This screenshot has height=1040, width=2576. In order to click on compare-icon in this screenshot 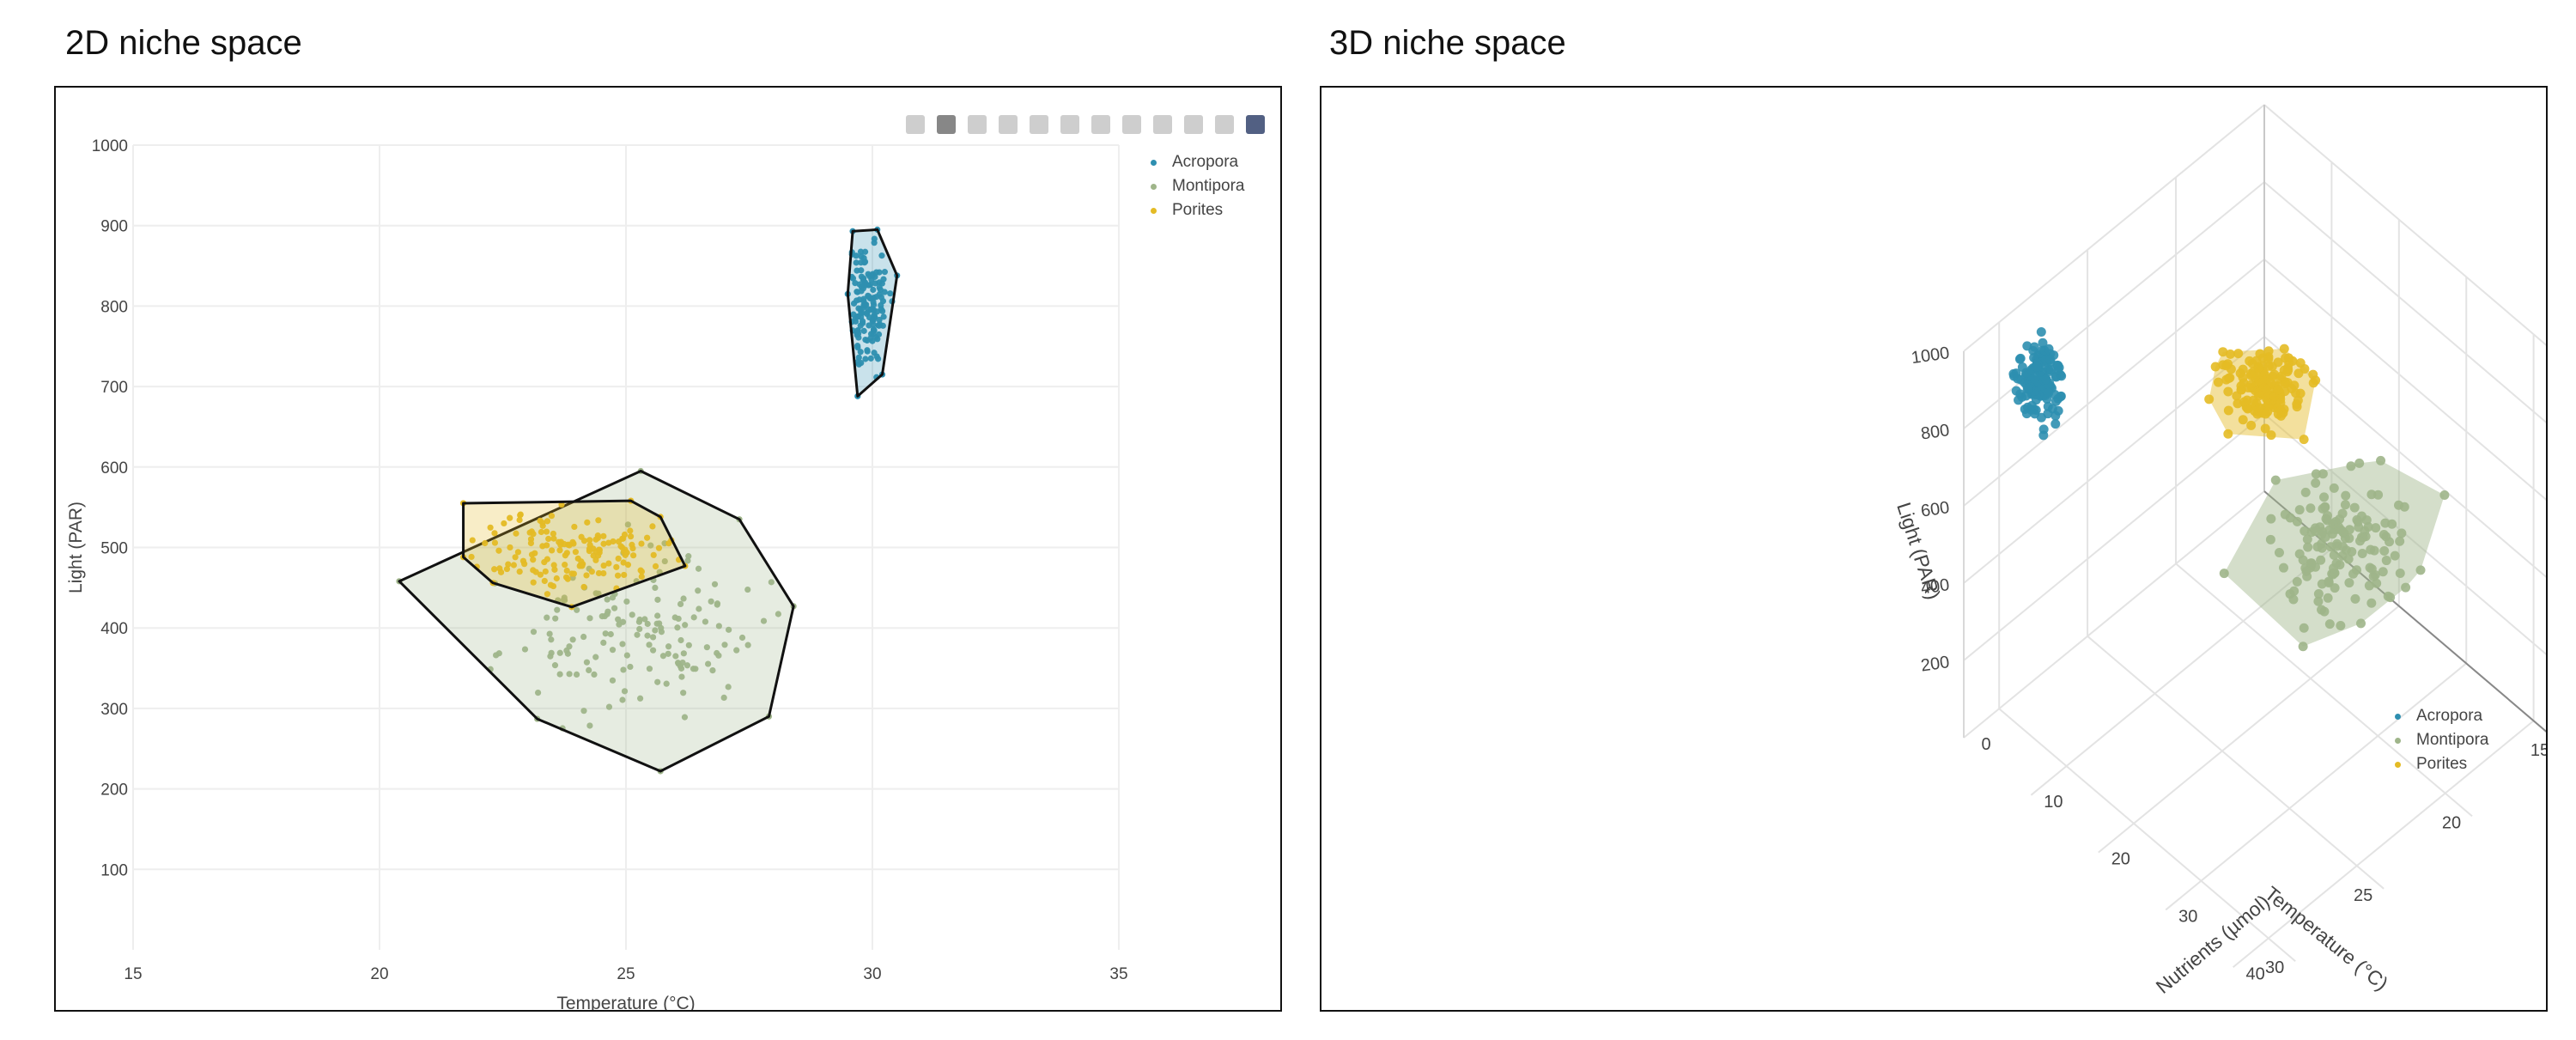, I will do `click(1224, 124)`.